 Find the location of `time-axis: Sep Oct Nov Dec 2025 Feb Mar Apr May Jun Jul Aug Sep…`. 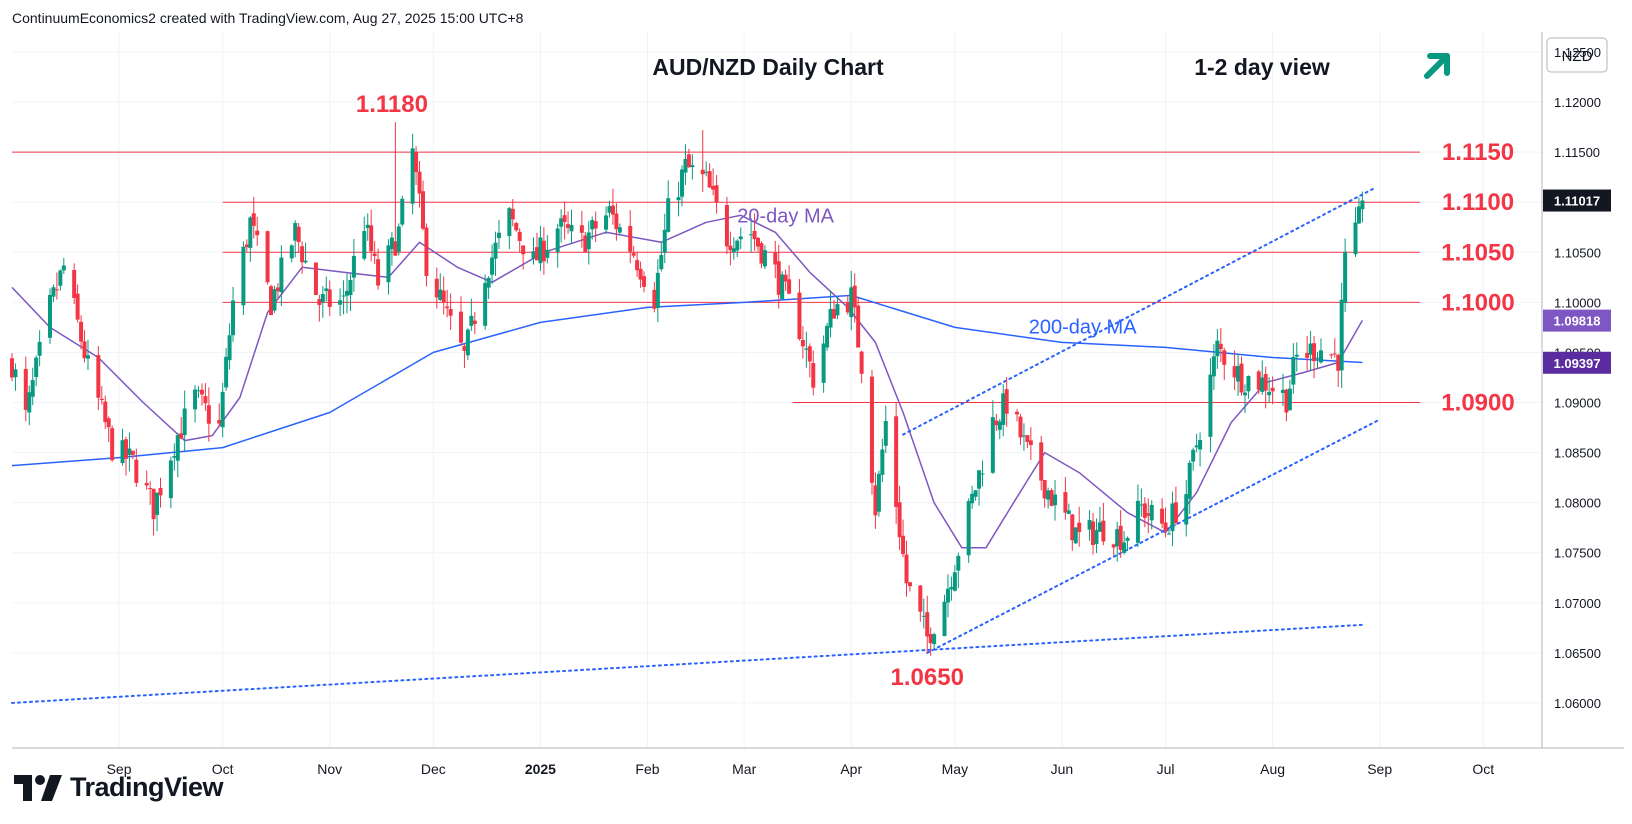

time-axis: Sep Oct Nov Dec 2025 Feb Mar Apr May Jun Jul Aug Sep… is located at coordinates (818, 762).